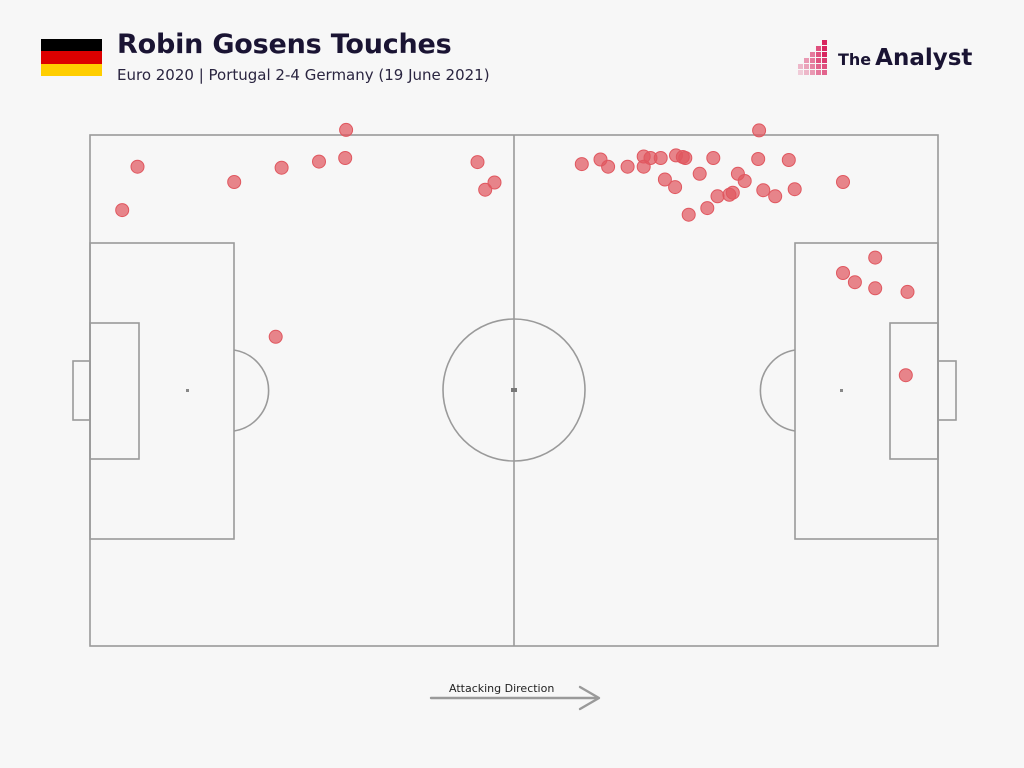 Image resolution: width=1024 pixels, height=768 pixels. I want to click on flag-stripe-red, so click(71, 57).